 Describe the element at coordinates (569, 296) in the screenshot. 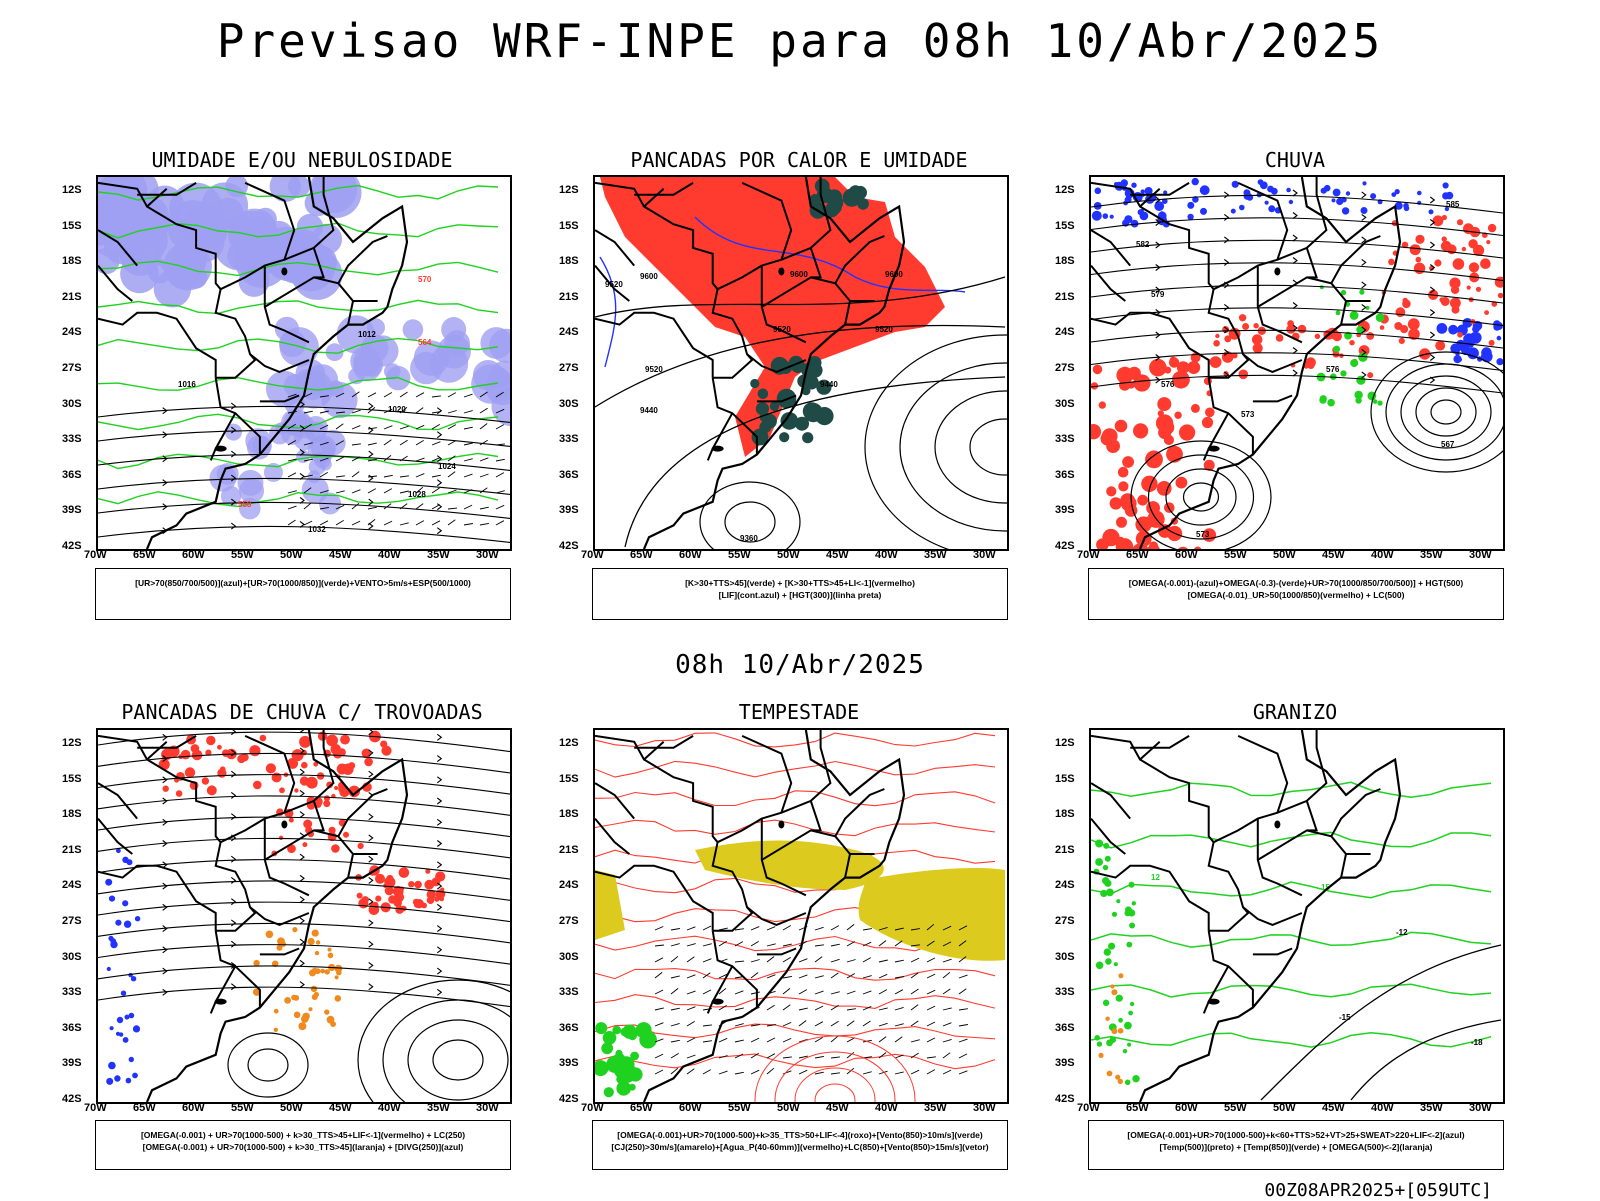

I see `latitude-tick-label: 21S` at that location.